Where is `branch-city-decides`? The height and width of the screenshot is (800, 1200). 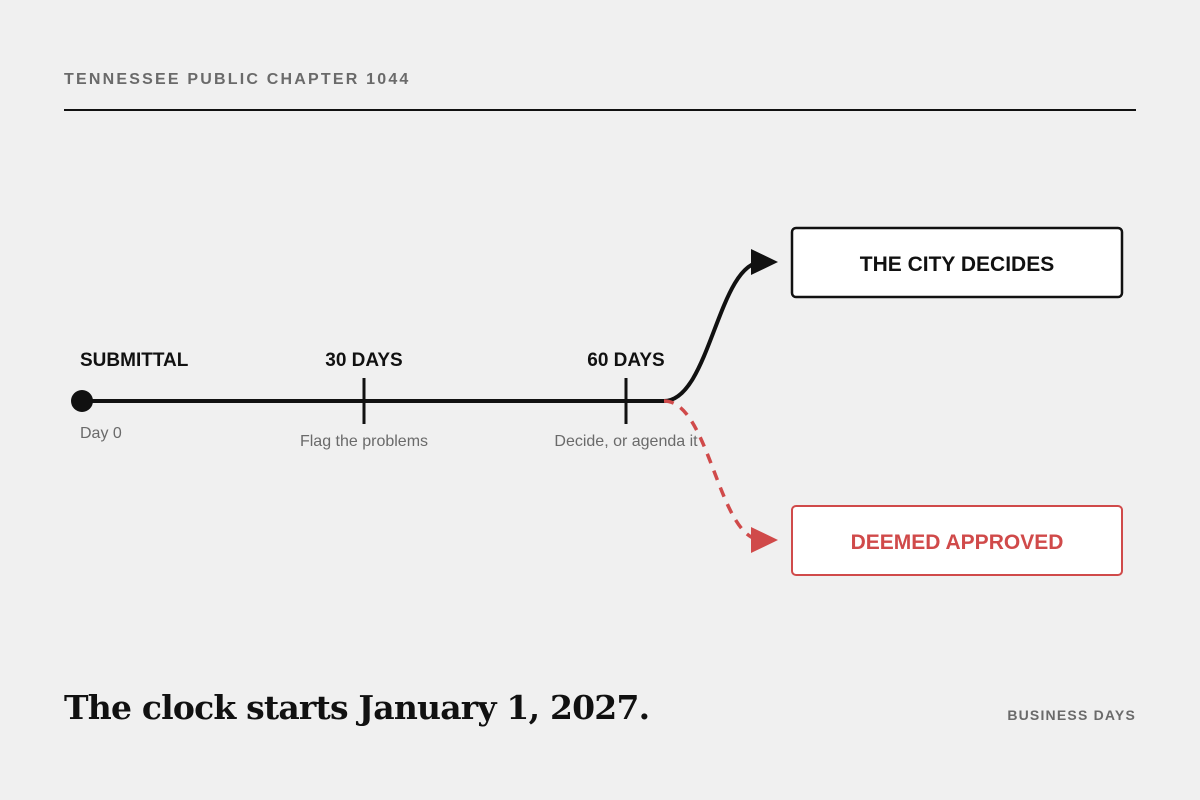
branch-city-decides is located at coordinates (713, 331).